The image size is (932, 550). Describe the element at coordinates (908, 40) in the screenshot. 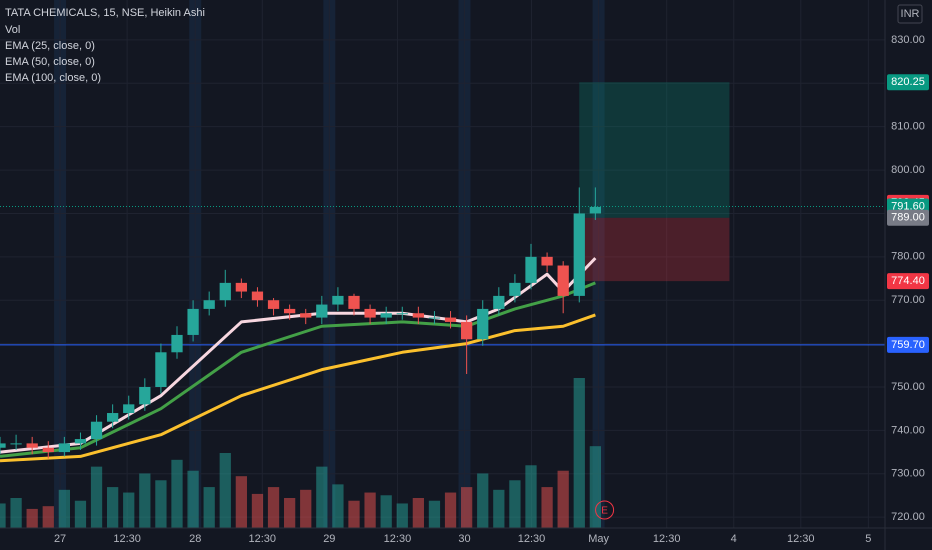

I see `y-tick-label: 830.00` at that location.